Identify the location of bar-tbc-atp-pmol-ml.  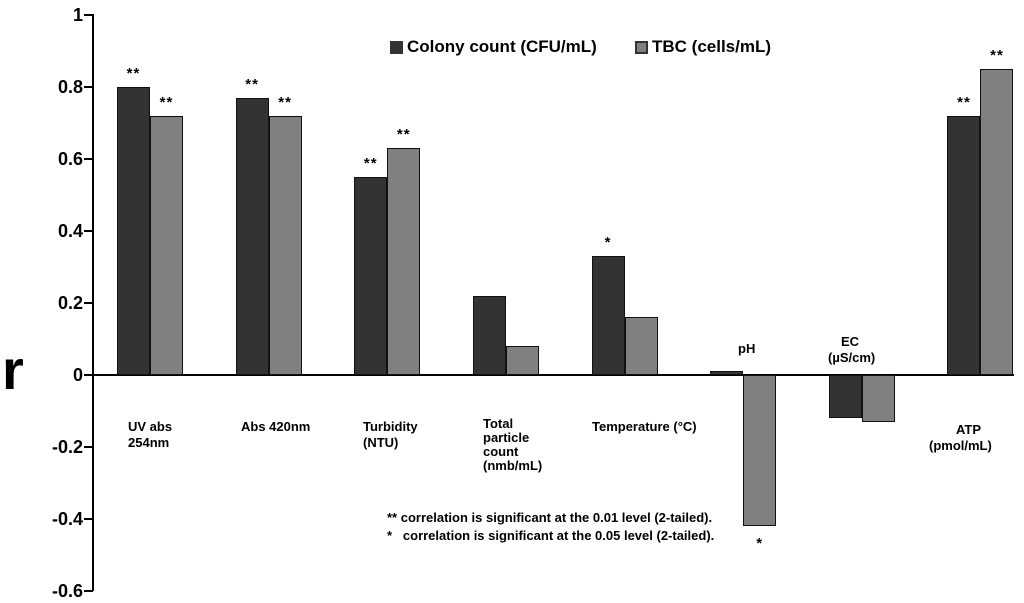
(997, 222).